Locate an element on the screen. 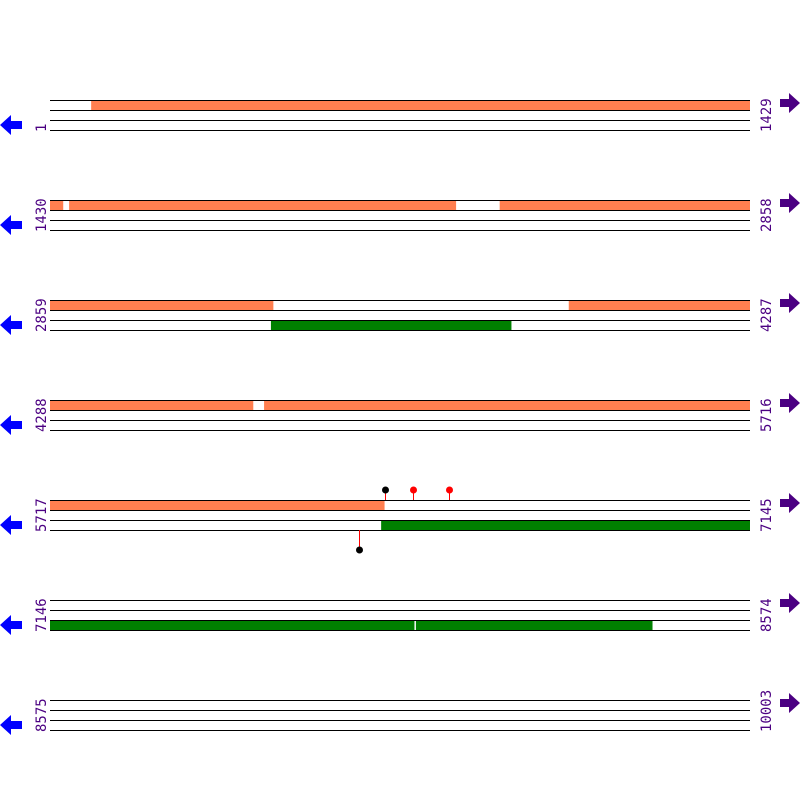  row-start-label: 7146 is located at coordinates (42, 615).